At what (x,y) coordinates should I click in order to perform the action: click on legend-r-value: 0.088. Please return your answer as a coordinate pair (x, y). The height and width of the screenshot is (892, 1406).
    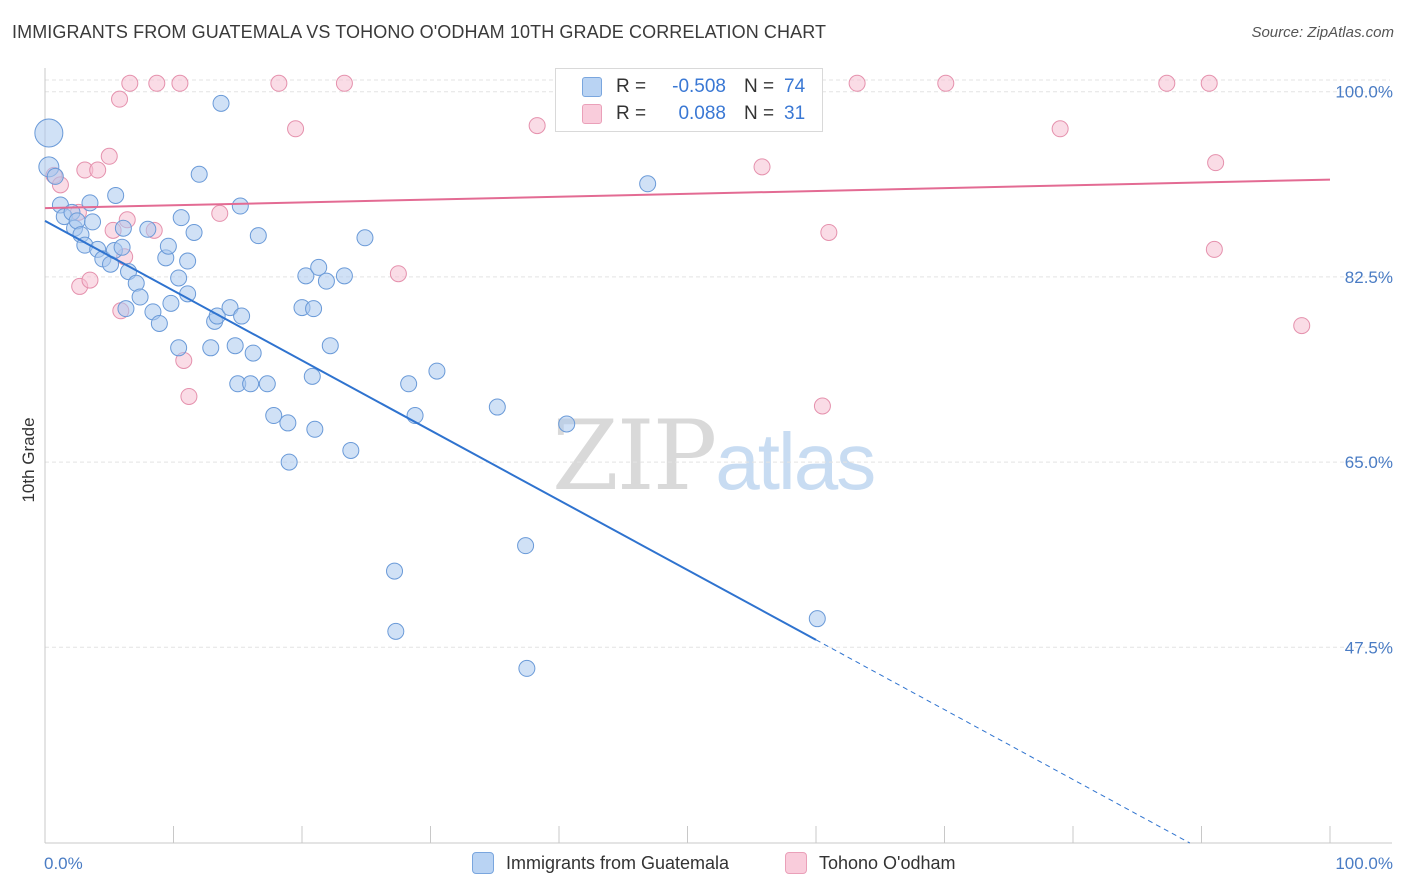
    Looking at the image, I should click on (702, 113).